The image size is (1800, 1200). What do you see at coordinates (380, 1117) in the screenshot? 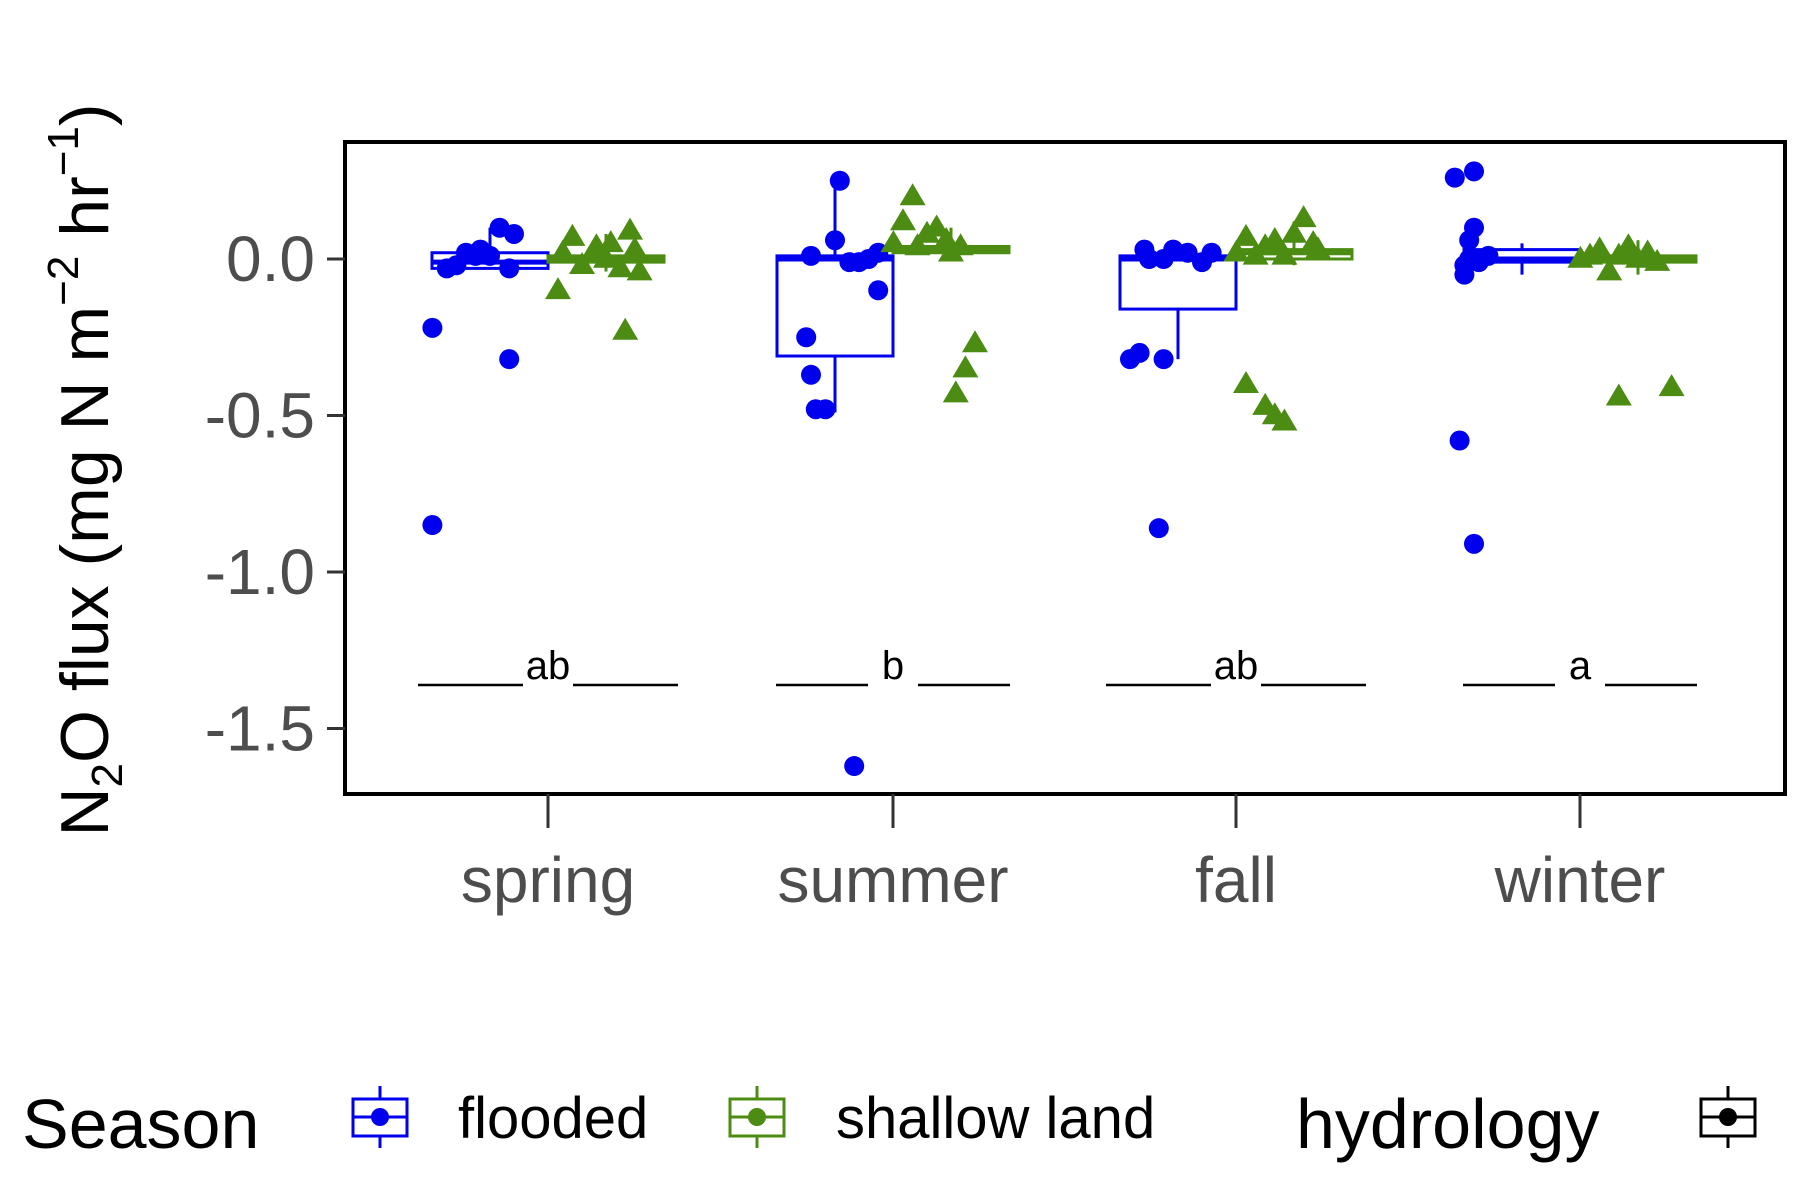
I see `legend-key-flooded` at bounding box center [380, 1117].